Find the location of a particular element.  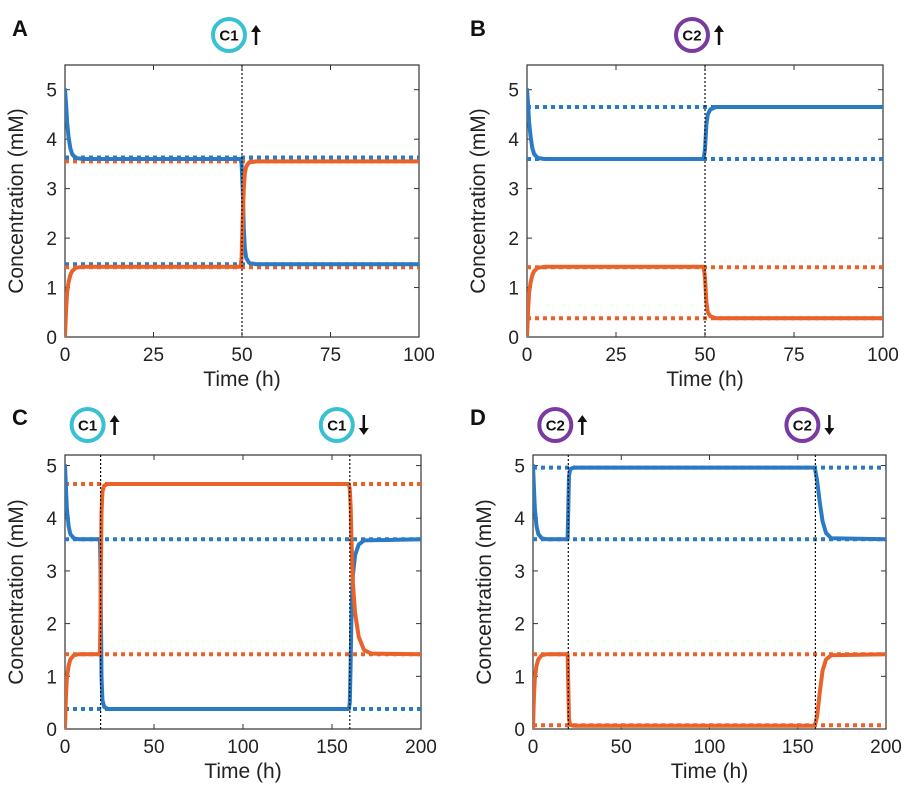

panel-letter: C is located at coordinates (20, 417).